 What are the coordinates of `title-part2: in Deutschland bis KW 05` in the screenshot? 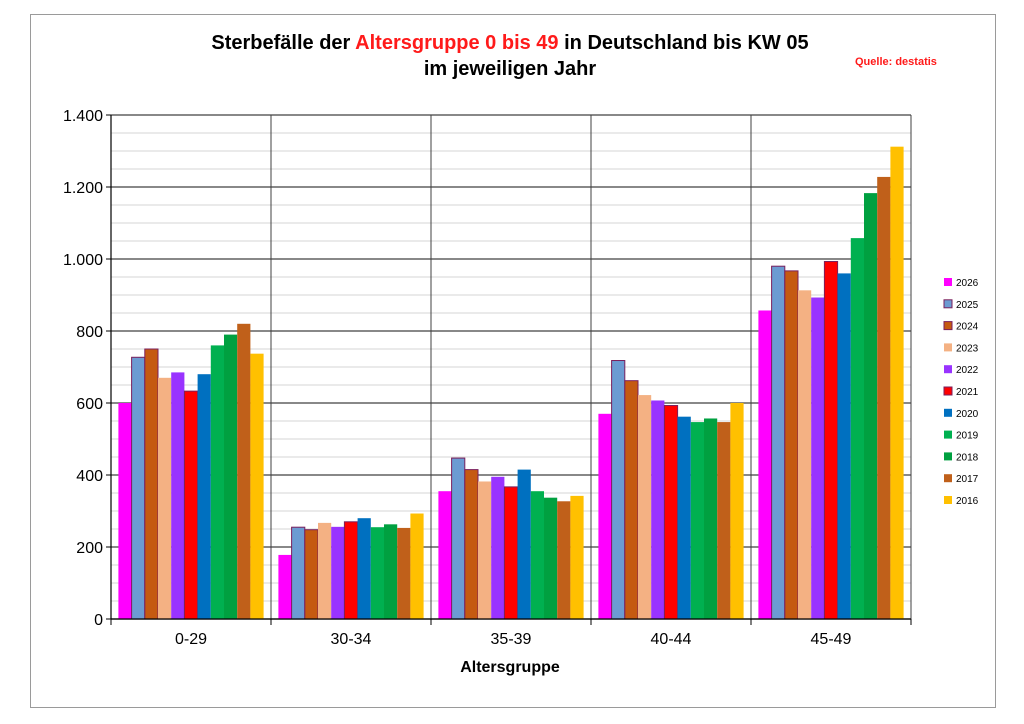 It's located at (683, 43).